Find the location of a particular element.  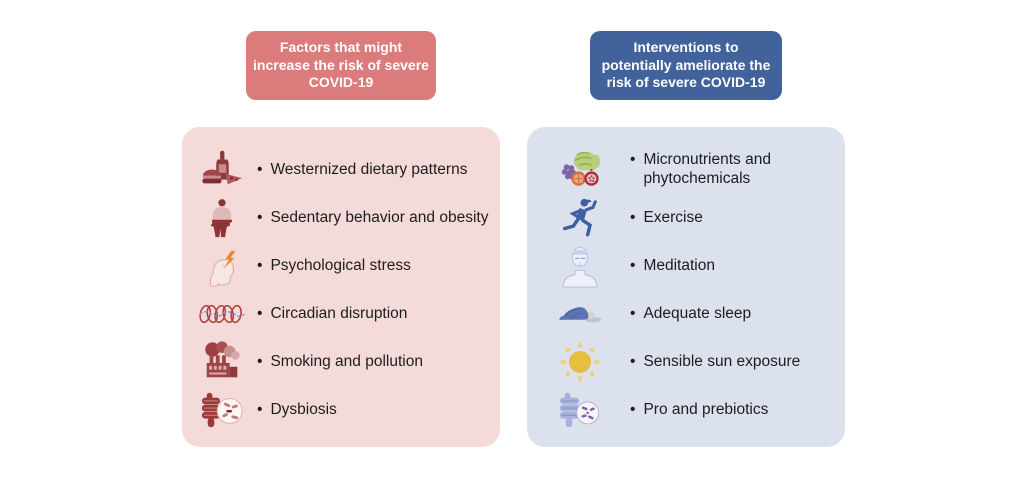

intervention-item-label: Meditation is located at coordinates (679, 265).